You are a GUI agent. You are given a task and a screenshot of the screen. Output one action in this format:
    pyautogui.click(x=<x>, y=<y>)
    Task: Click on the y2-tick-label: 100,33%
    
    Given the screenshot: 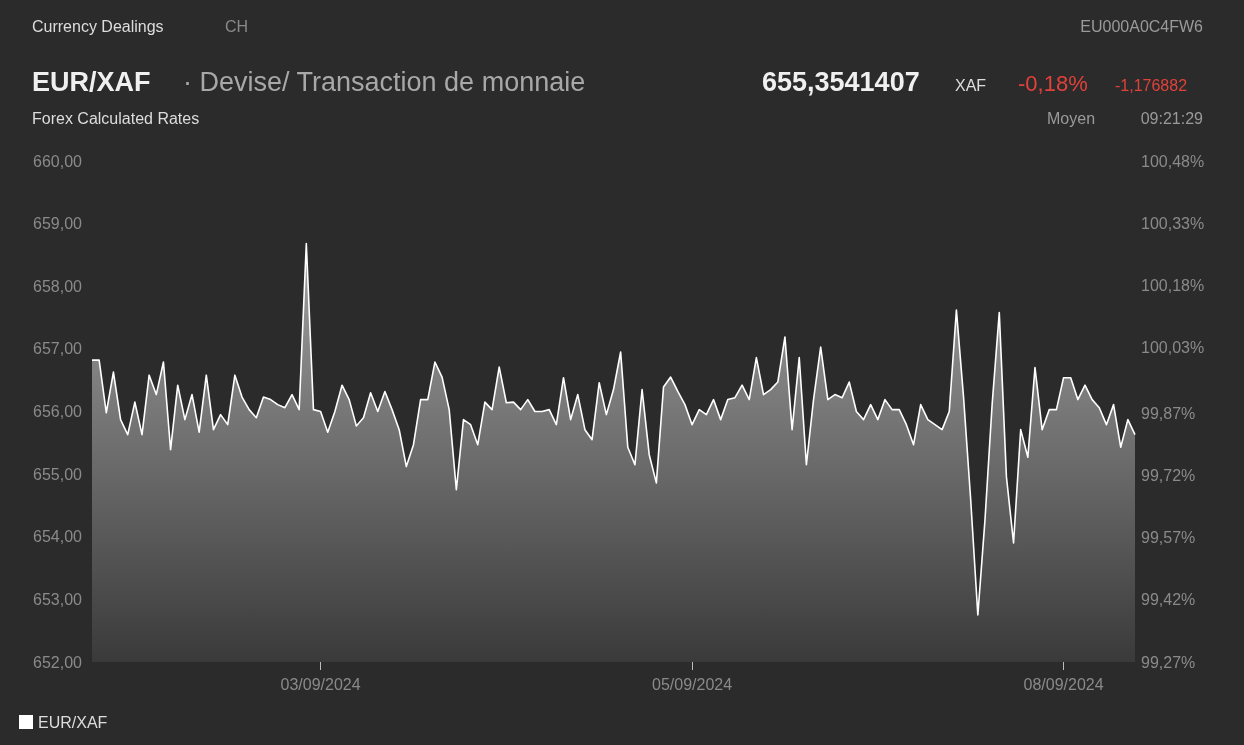 What is the action you would take?
    pyautogui.click(x=1173, y=223)
    